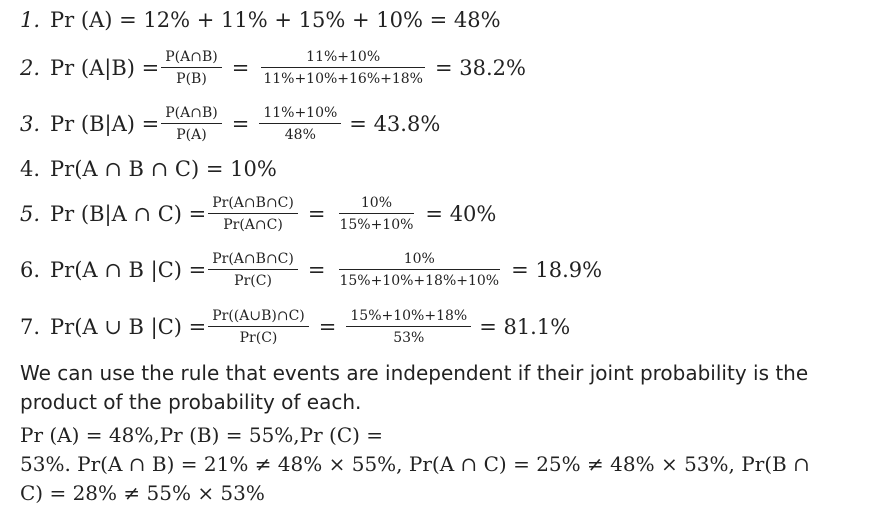 This screenshot has height=513, width=892. What do you see at coordinates (128, 270) in the screenshot?
I see `eq-lhs: Pr(A ∩ B |C) =` at bounding box center [128, 270].